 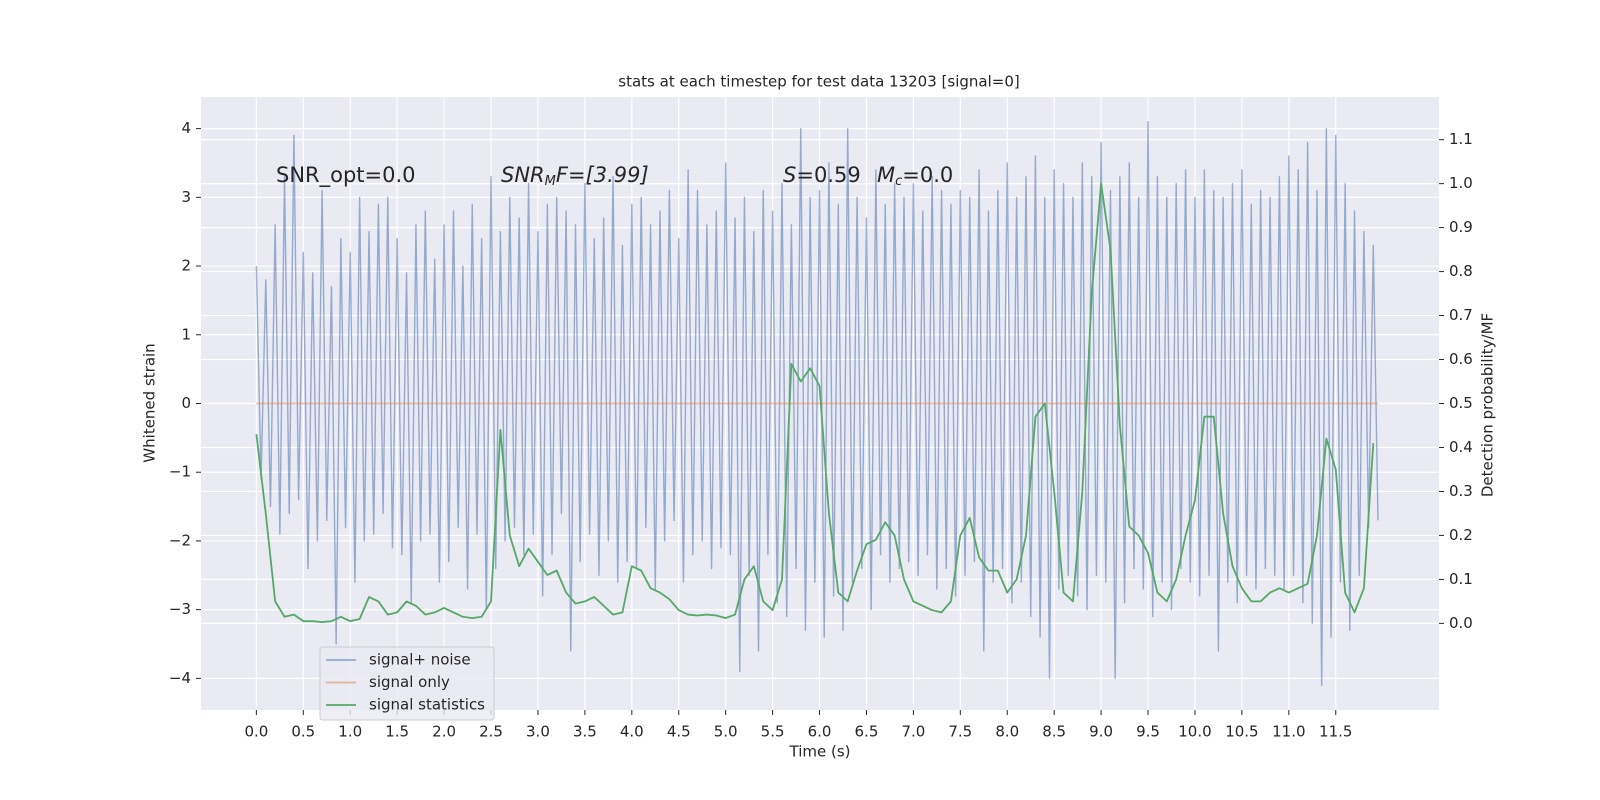 I want to click on y2-tick-label: 0.2, so click(x=1461, y=535).